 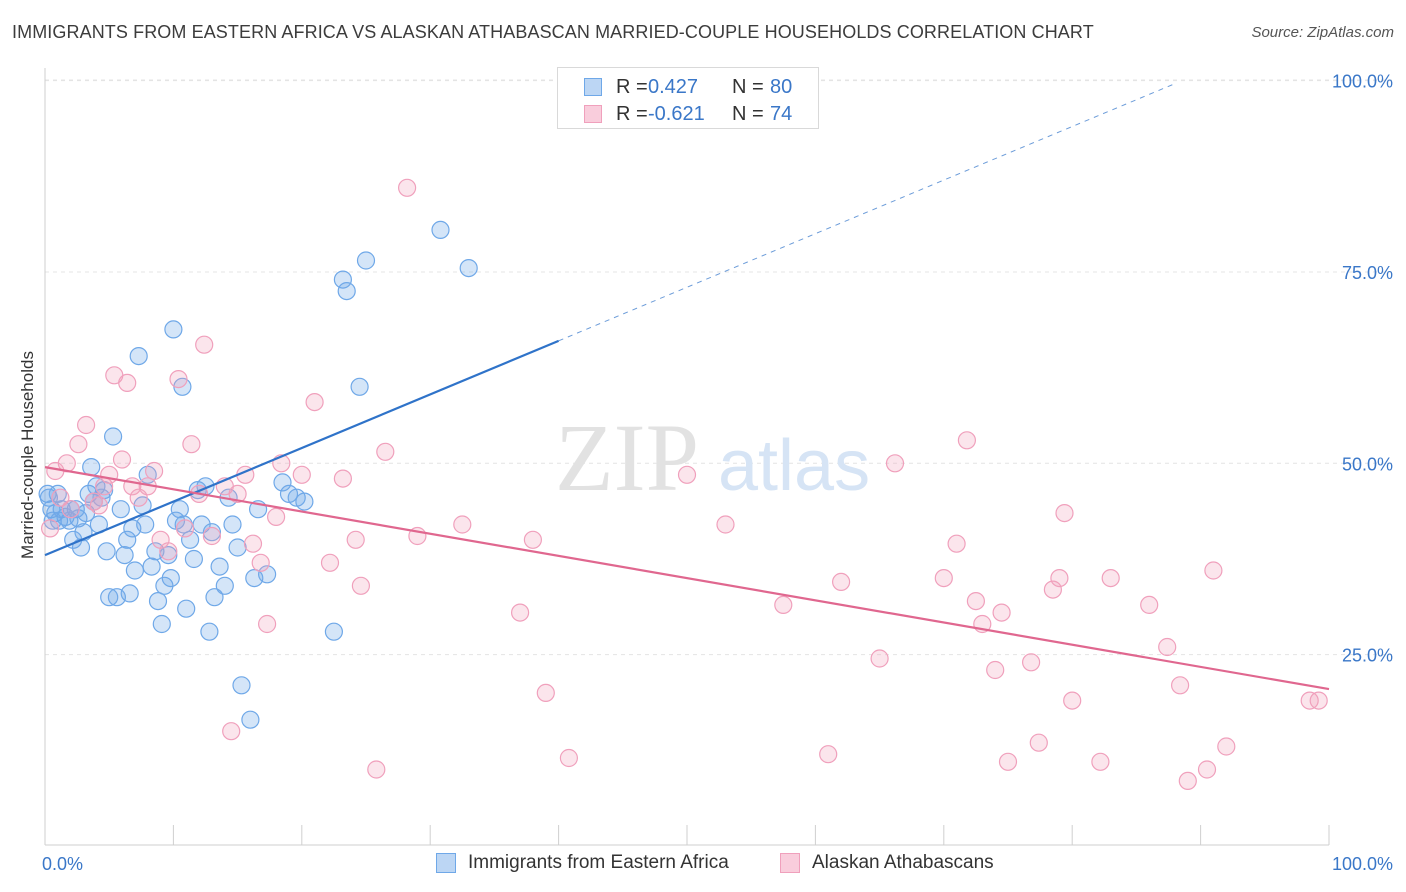 What do you see at coordinates (867, 212) in the screenshot?
I see `trend-line-extension` at bounding box center [867, 212].